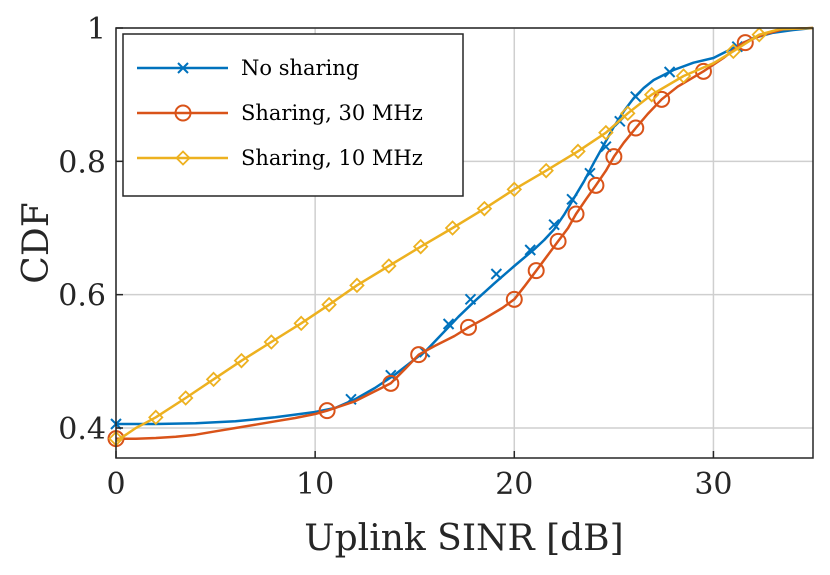 The width and height of the screenshot is (830, 575). What do you see at coordinates (96, 29) in the screenshot?
I see `y-tick-label: 1` at bounding box center [96, 29].